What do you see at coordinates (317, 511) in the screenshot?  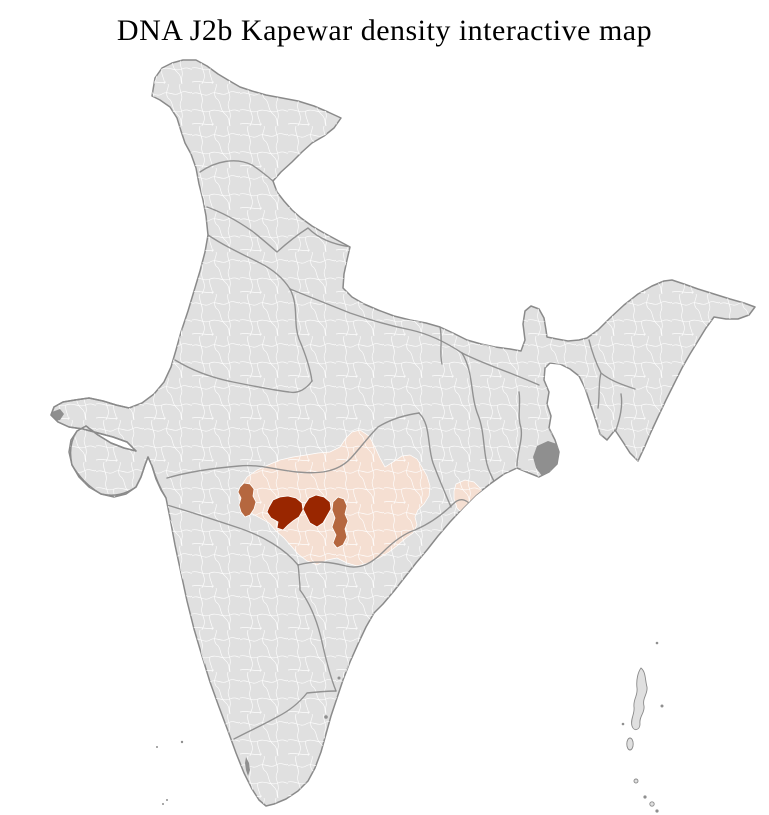 I see `high-density-district-east` at bounding box center [317, 511].